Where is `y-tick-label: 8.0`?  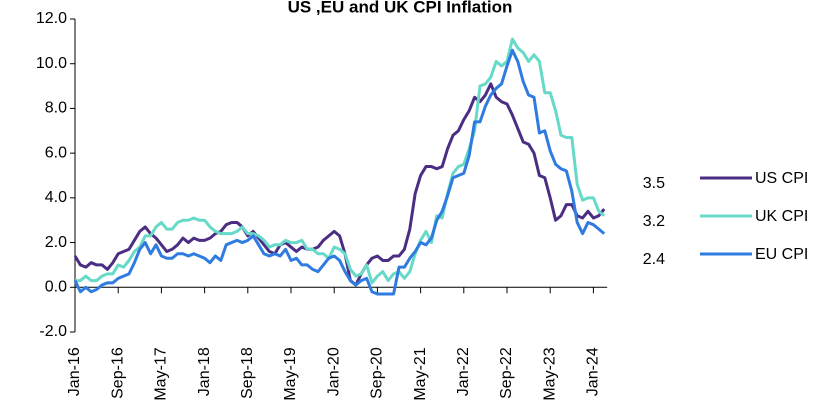 y-tick-label: 8.0 is located at coordinates (56, 108).